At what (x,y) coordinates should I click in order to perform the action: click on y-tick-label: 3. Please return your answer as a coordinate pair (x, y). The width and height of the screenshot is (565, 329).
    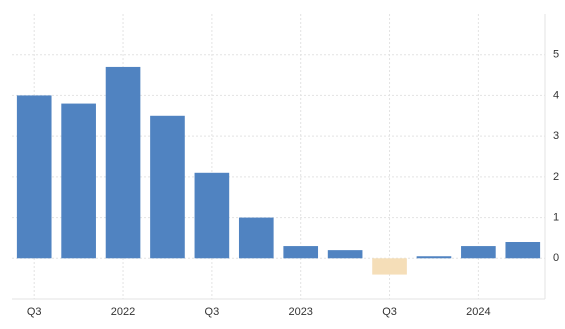
    Looking at the image, I should click on (556, 136).